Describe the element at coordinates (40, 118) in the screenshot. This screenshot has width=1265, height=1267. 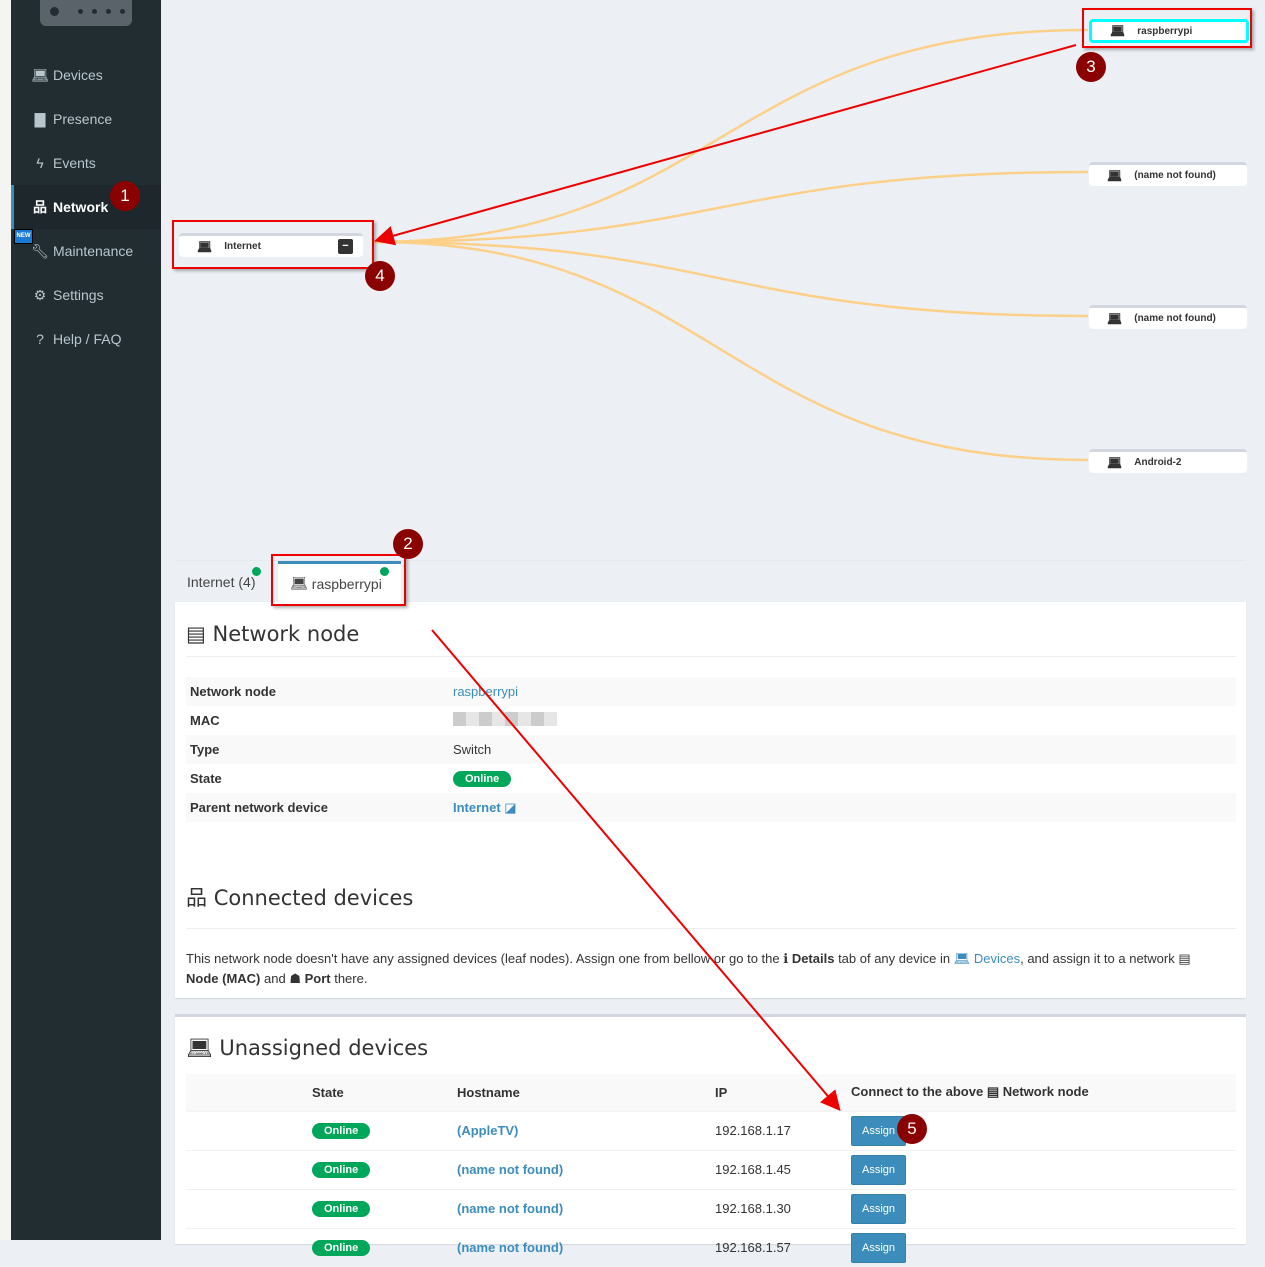
I see `calendar-icon: ▇` at that location.